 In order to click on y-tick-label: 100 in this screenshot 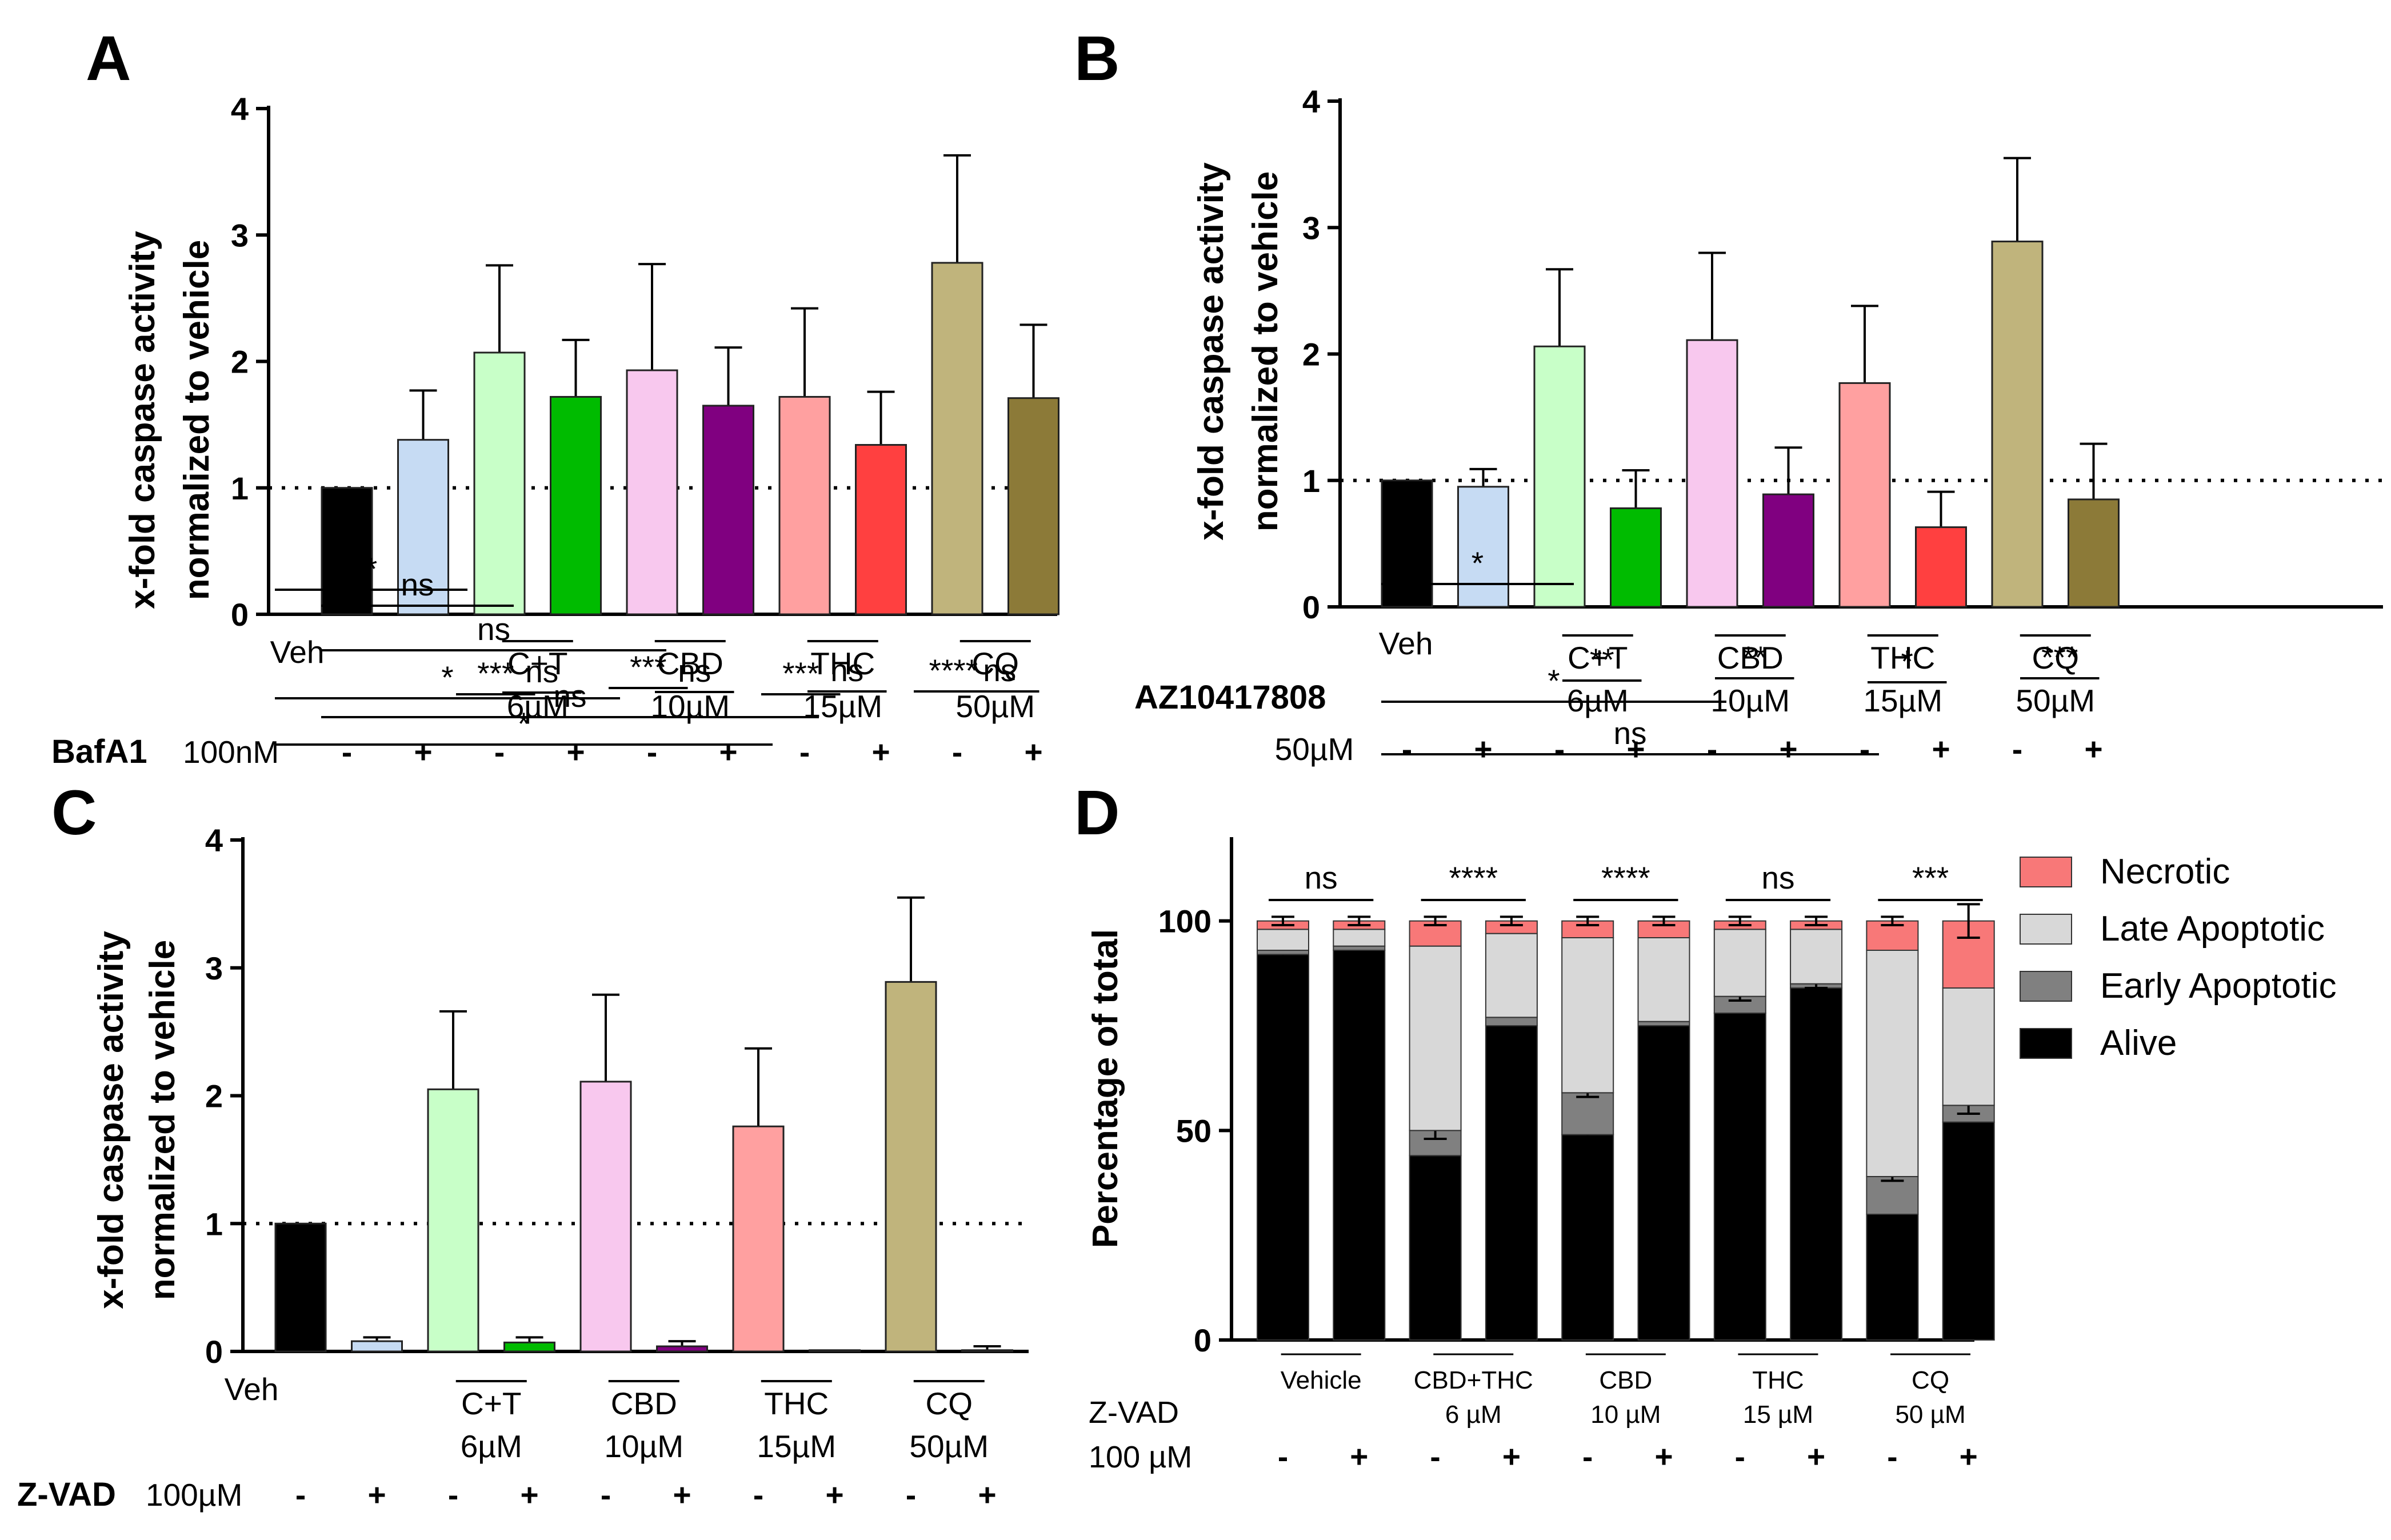, I will do `click(1185, 921)`.